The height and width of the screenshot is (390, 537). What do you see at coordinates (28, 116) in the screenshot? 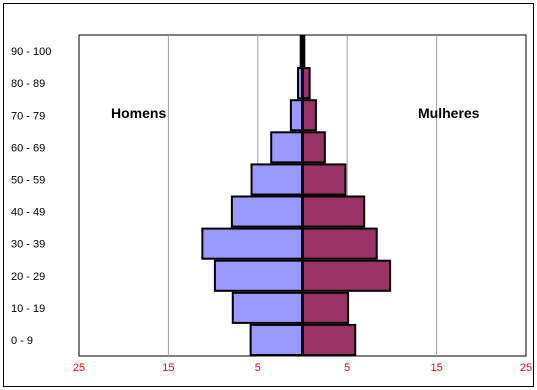
I see `y-tick-label: 70 - 79` at bounding box center [28, 116].